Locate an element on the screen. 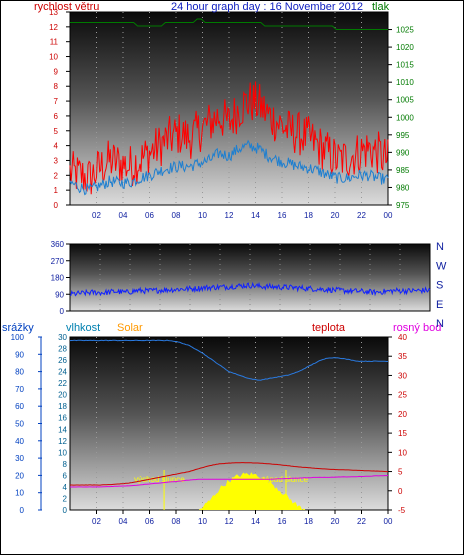 This screenshot has height=560, width=464. rain-tick-label: 60 is located at coordinates (19, 406).